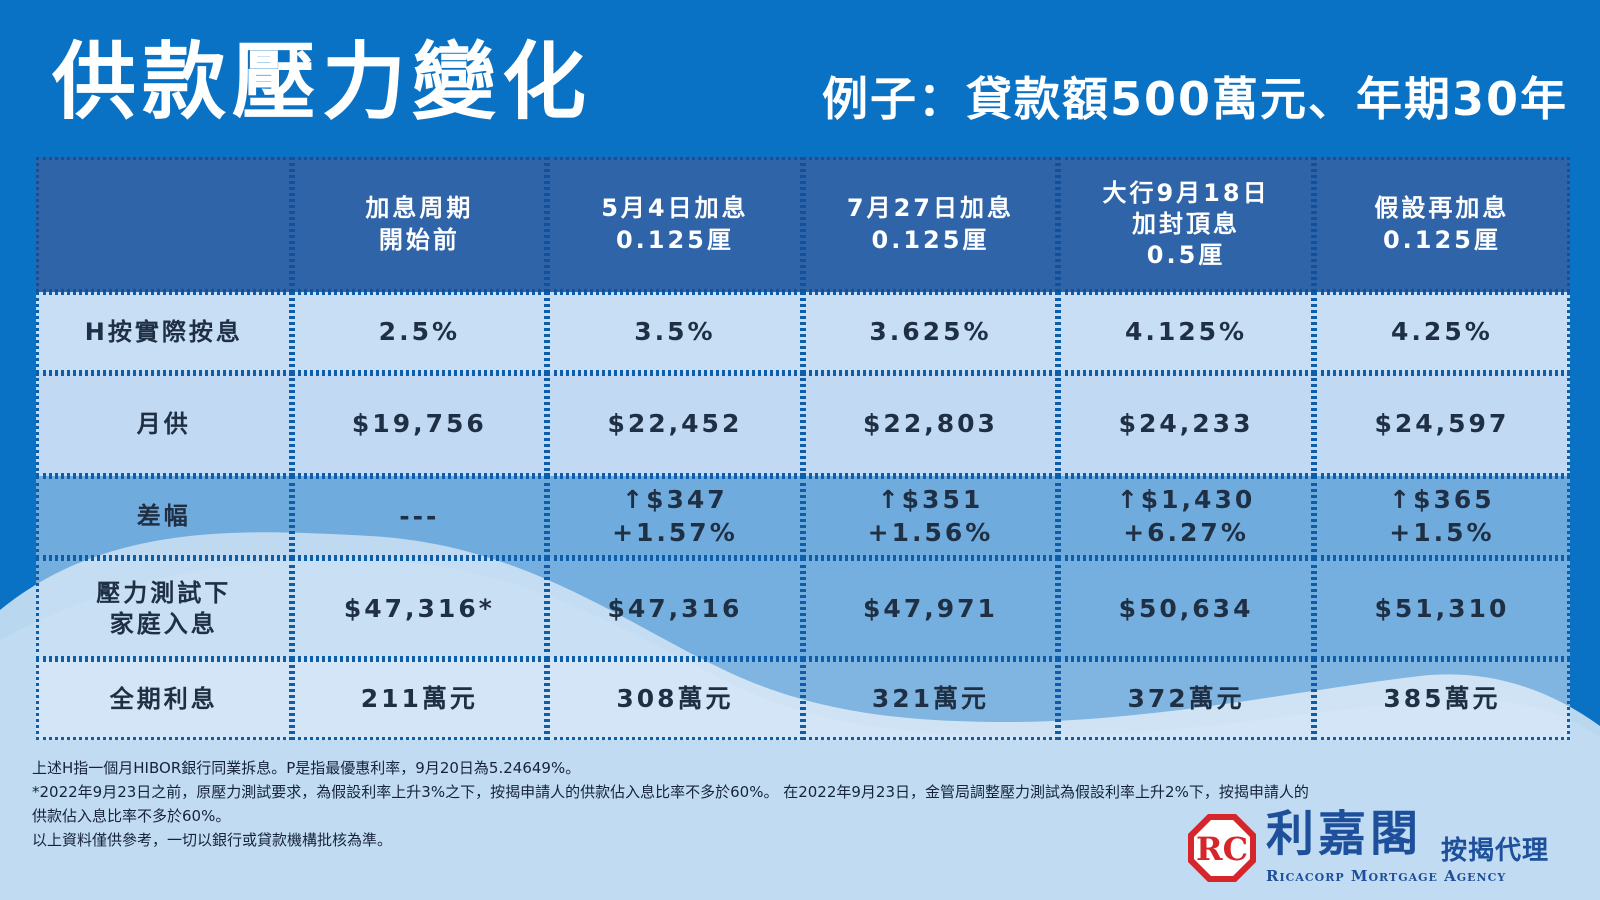  Describe the element at coordinates (1495, 851) in the screenshot. I see `brand-suffix-cn: 按揭代理` at that location.